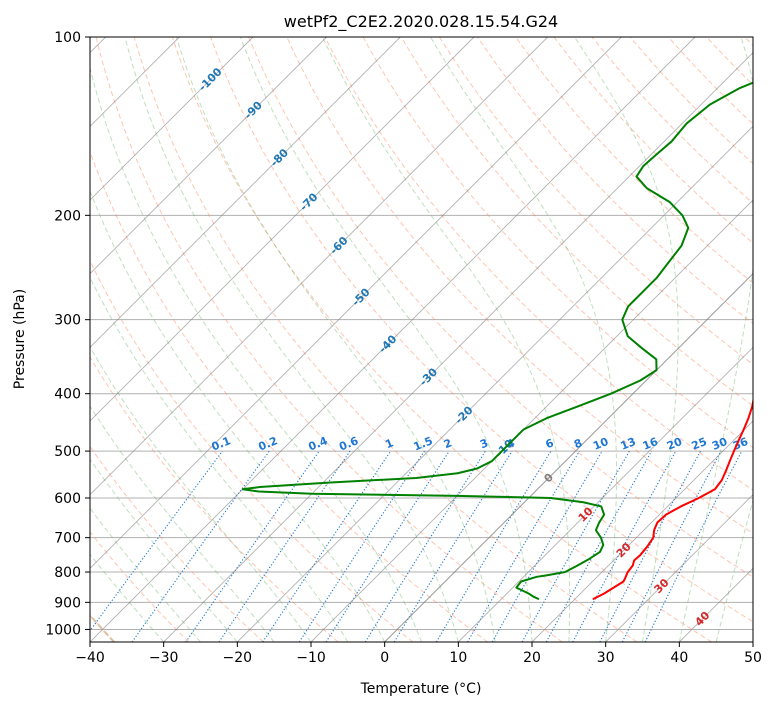 The image size is (775, 708). I want to click on y-tick-label: 1000, so click(63, 630).